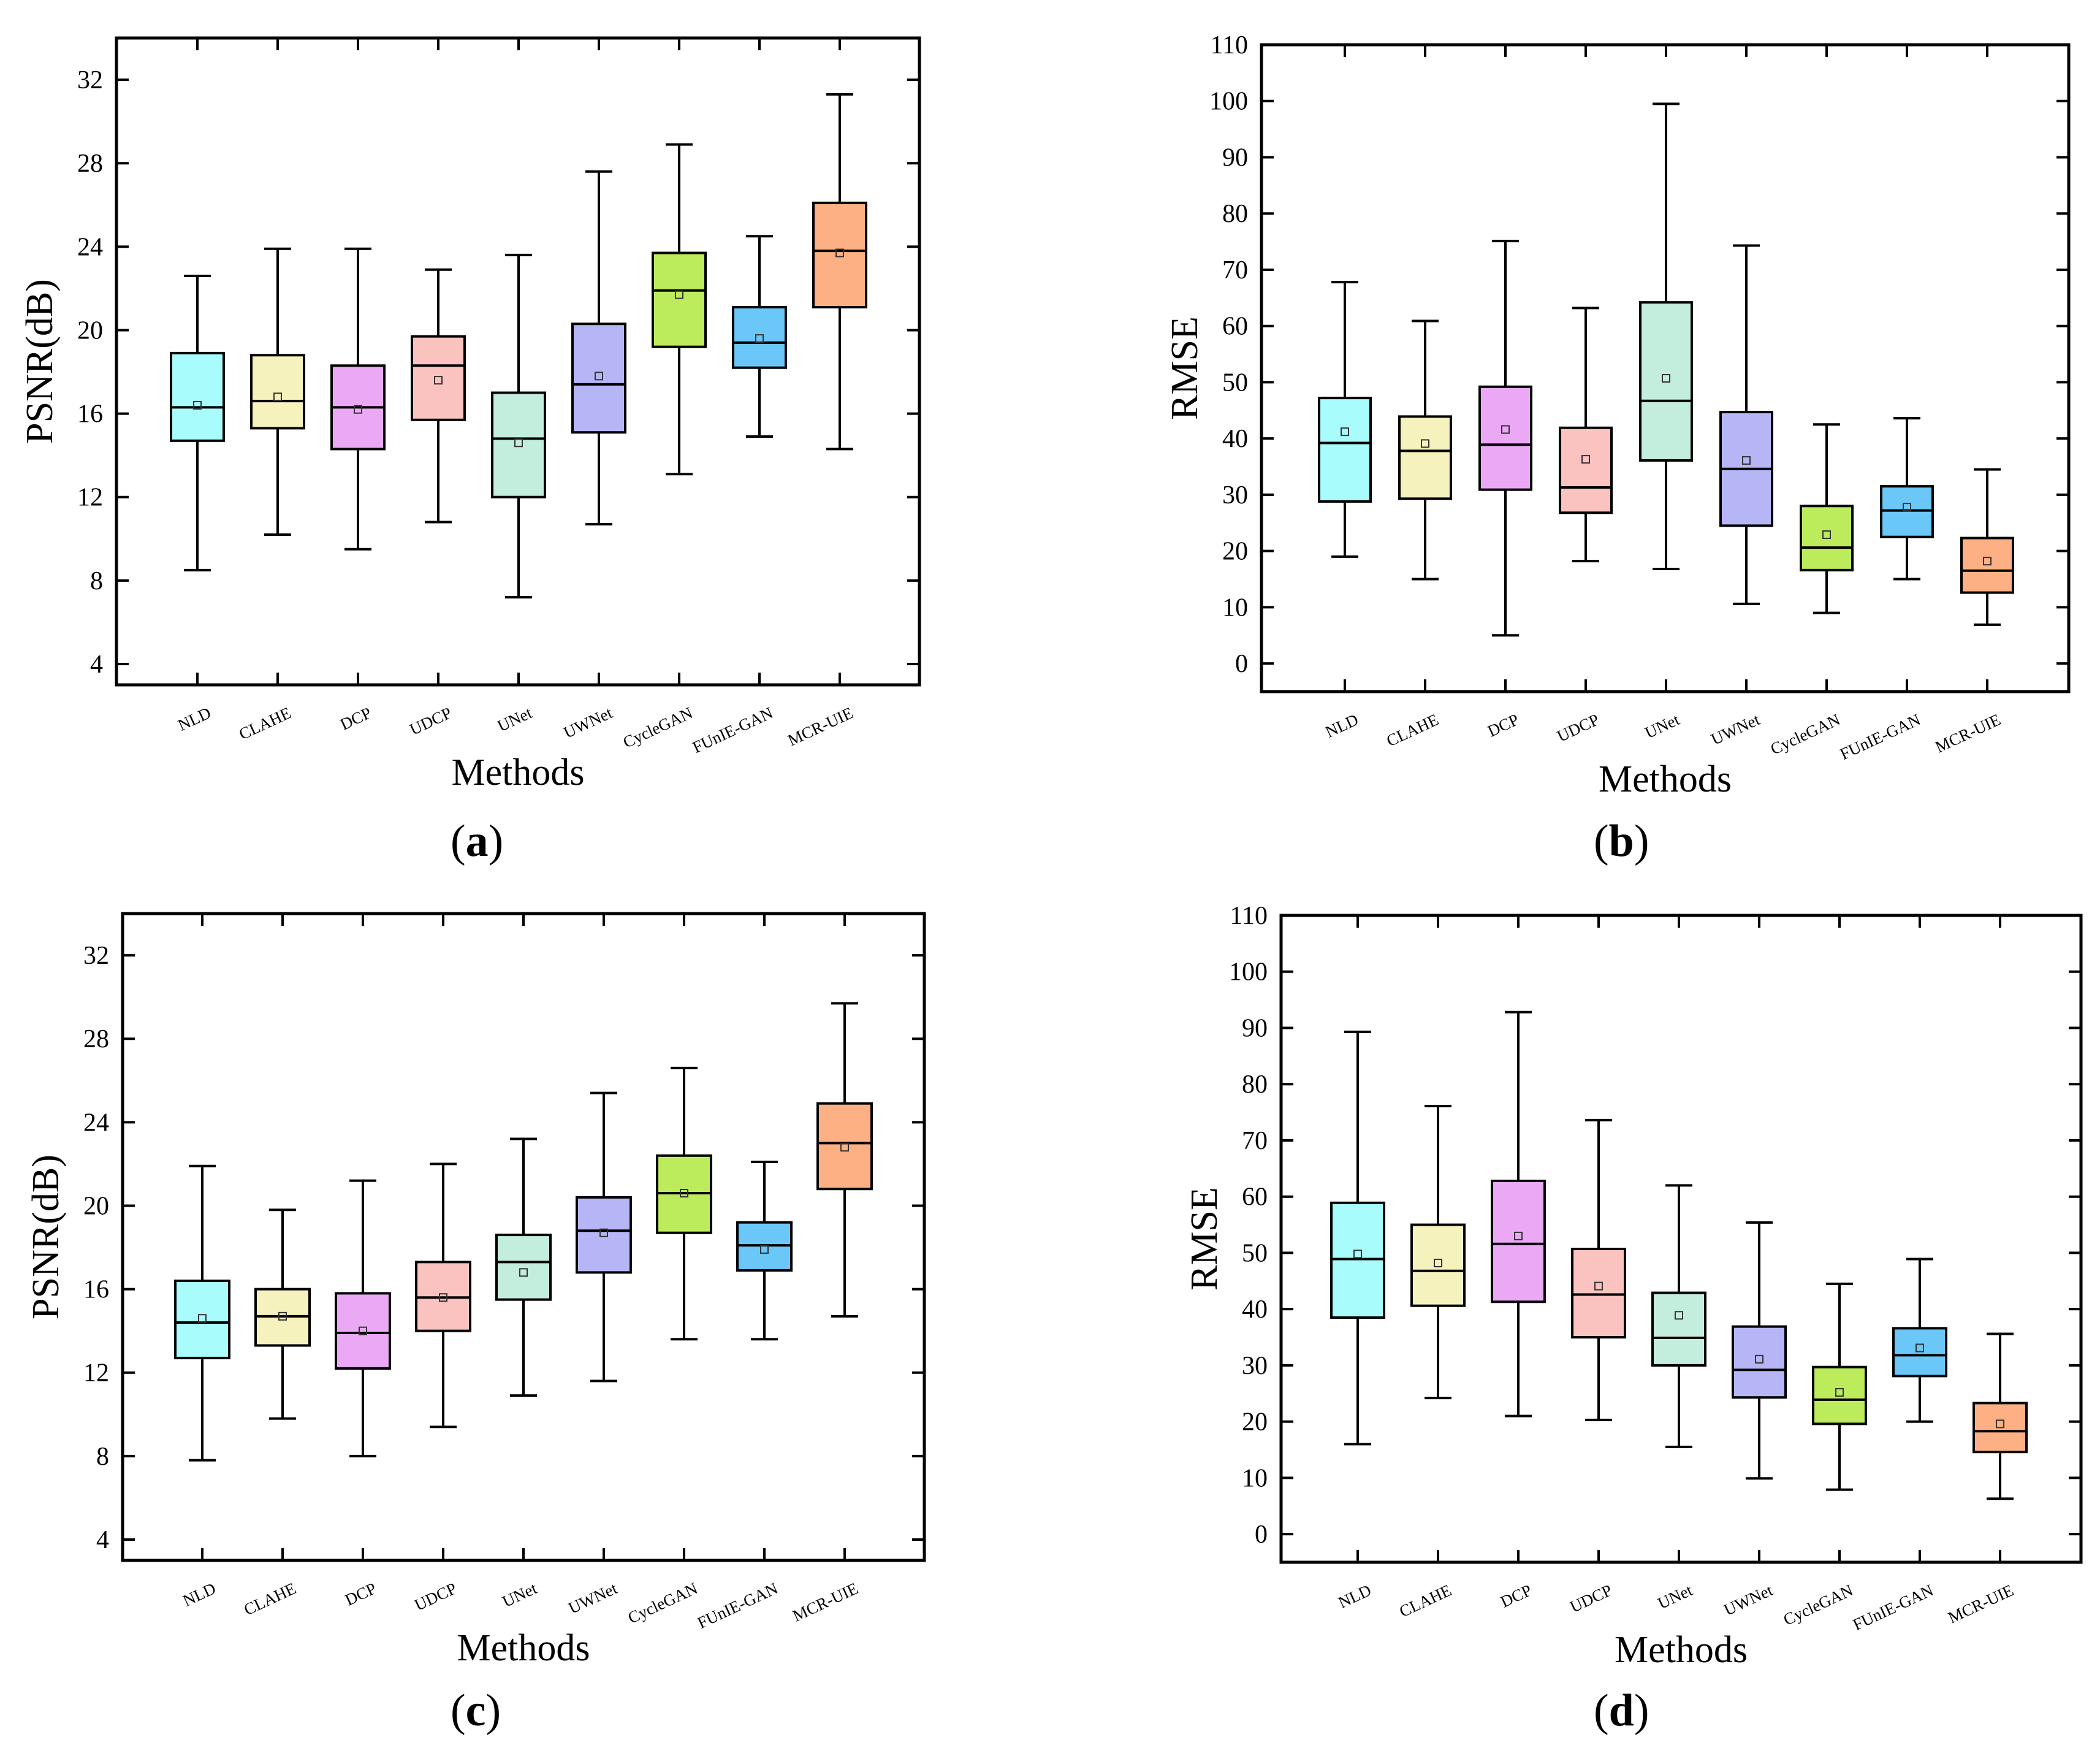  What do you see at coordinates (1255, 1478) in the screenshot?
I see `y-tick-label: 10` at bounding box center [1255, 1478].